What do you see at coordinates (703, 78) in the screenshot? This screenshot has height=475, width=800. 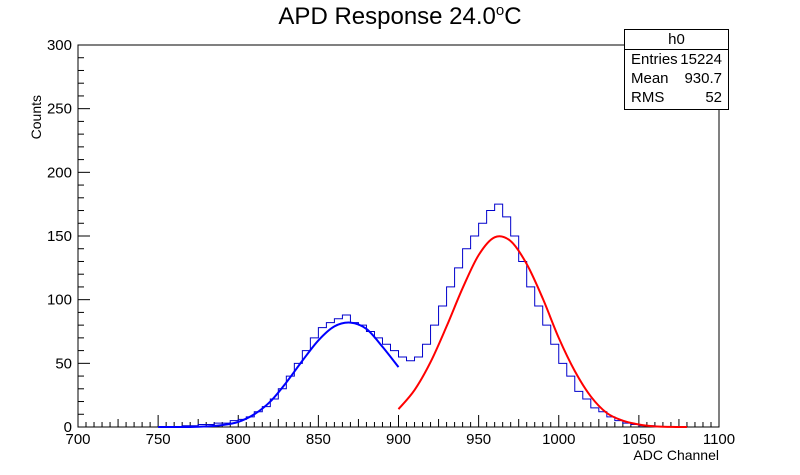 I see `stats-mean-value: 930.7` at bounding box center [703, 78].